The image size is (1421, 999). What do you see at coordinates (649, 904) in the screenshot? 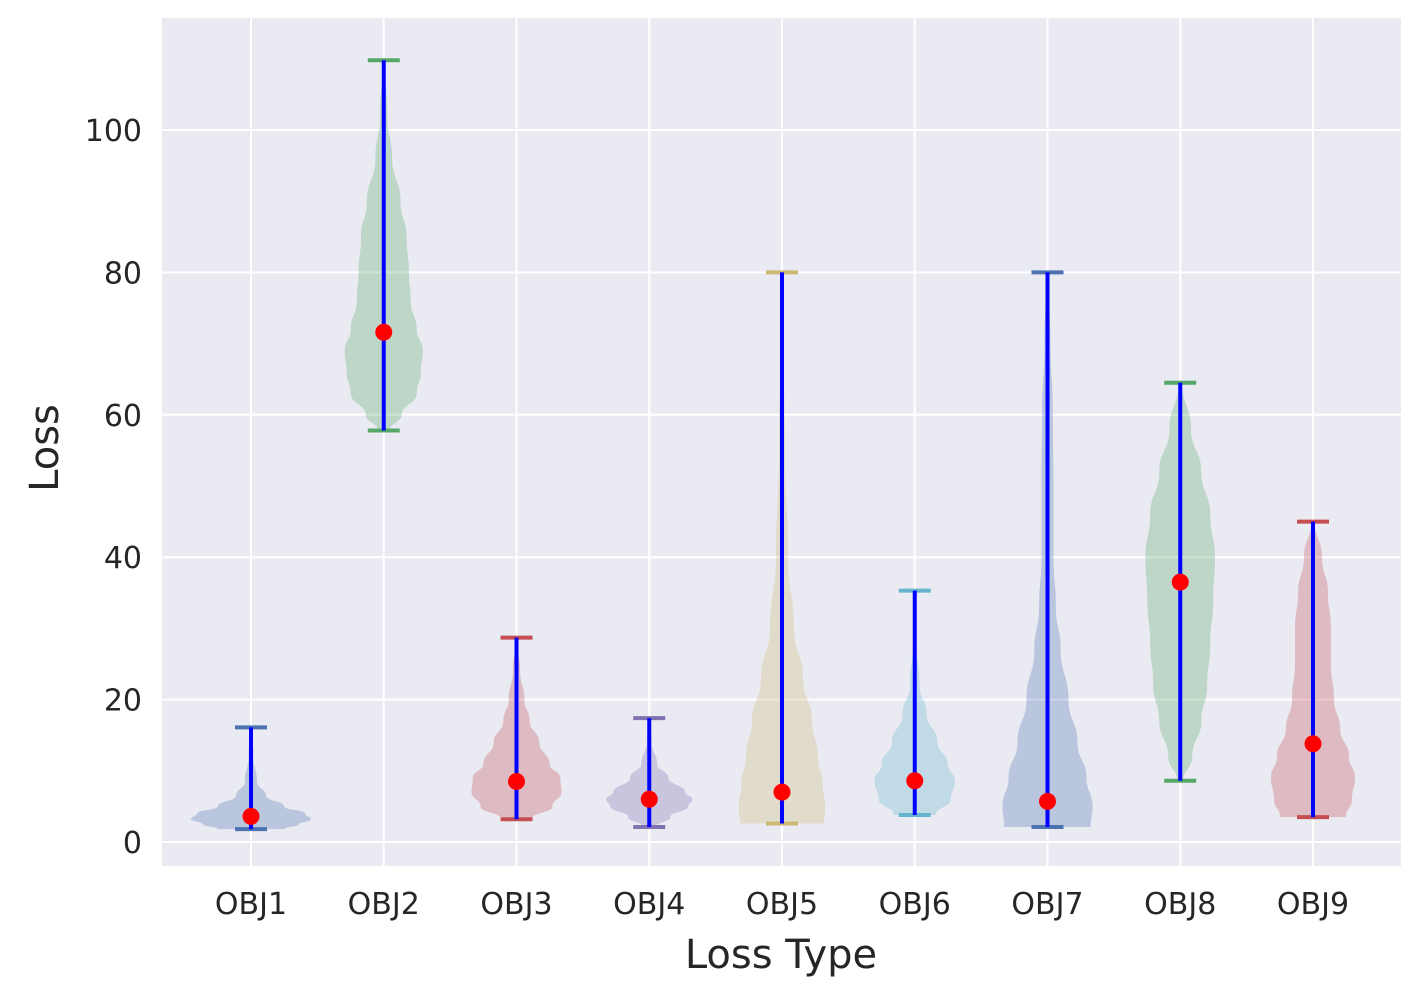
I see `x-tick-label-obj4: OBJ4` at bounding box center [649, 904].